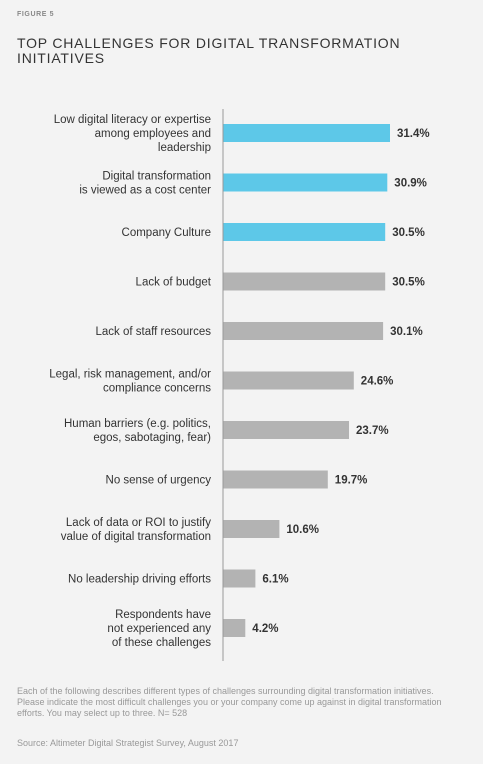 Image resolution: width=483 pixels, height=764 pixels. What do you see at coordinates (174, 283) in the screenshot?
I see `category-label: Lack of budget` at bounding box center [174, 283].